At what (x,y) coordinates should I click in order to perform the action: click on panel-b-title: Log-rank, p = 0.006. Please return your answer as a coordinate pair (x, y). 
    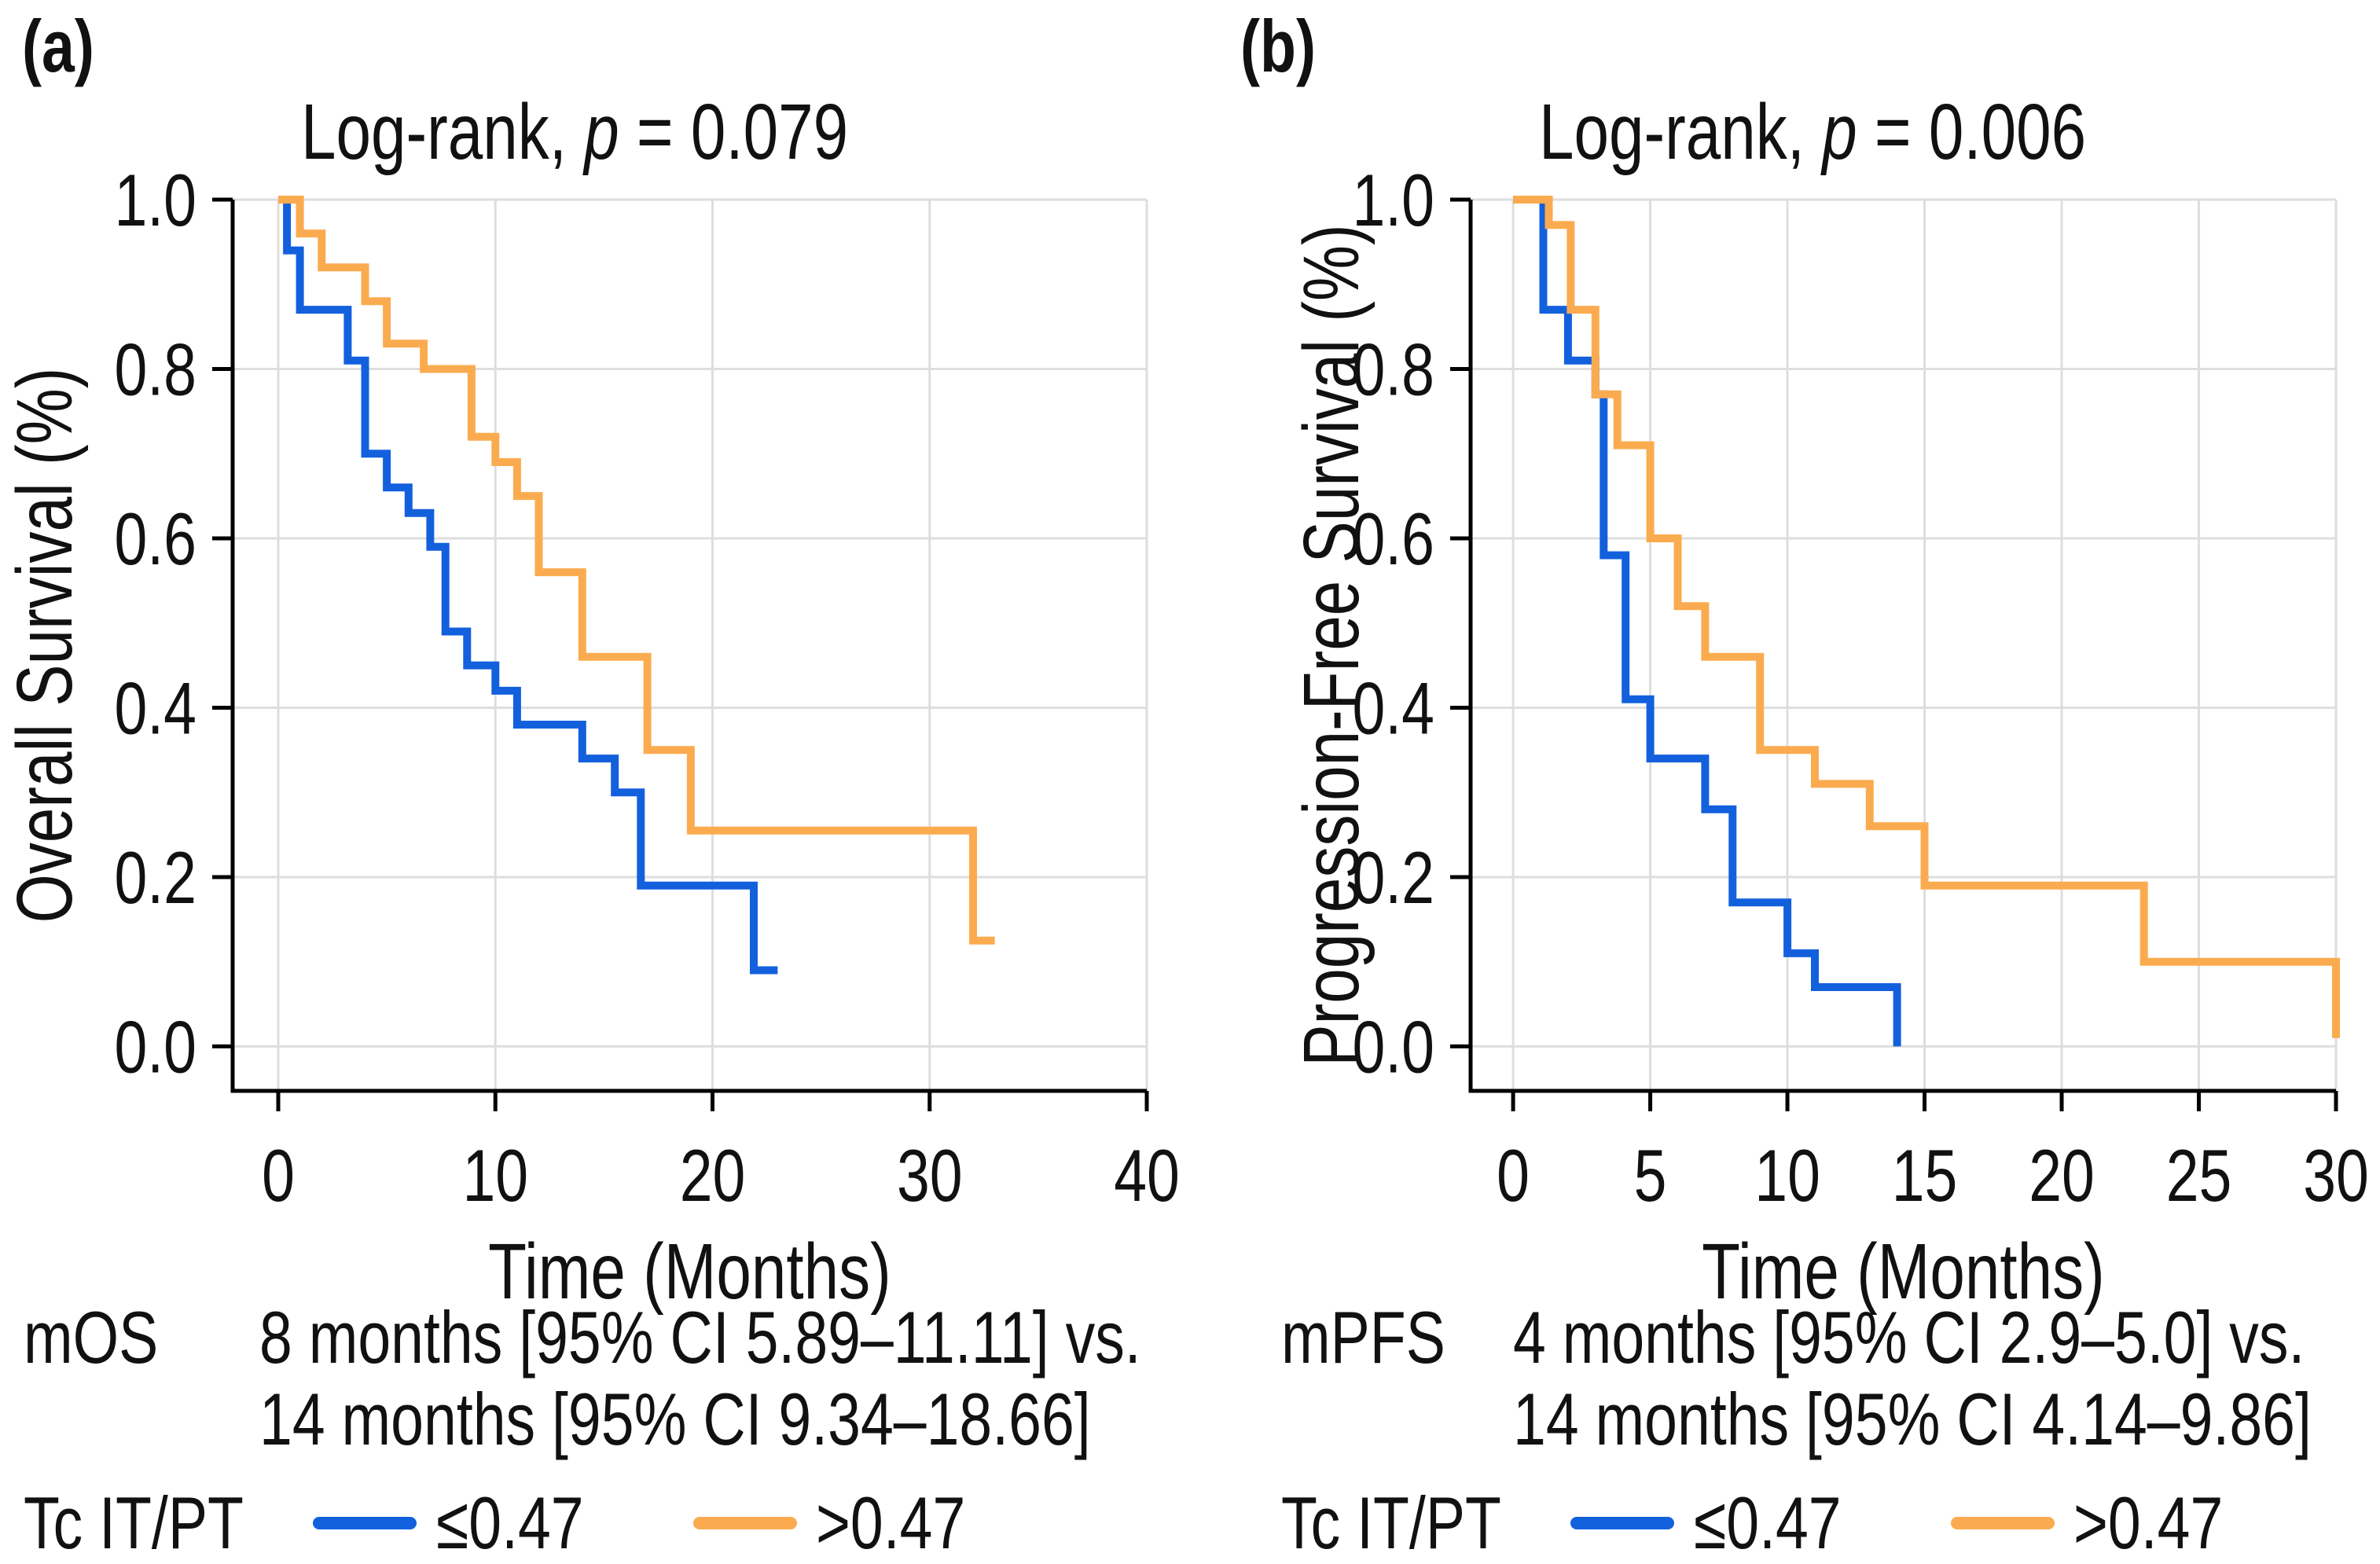
    Looking at the image, I should click on (1813, 132).